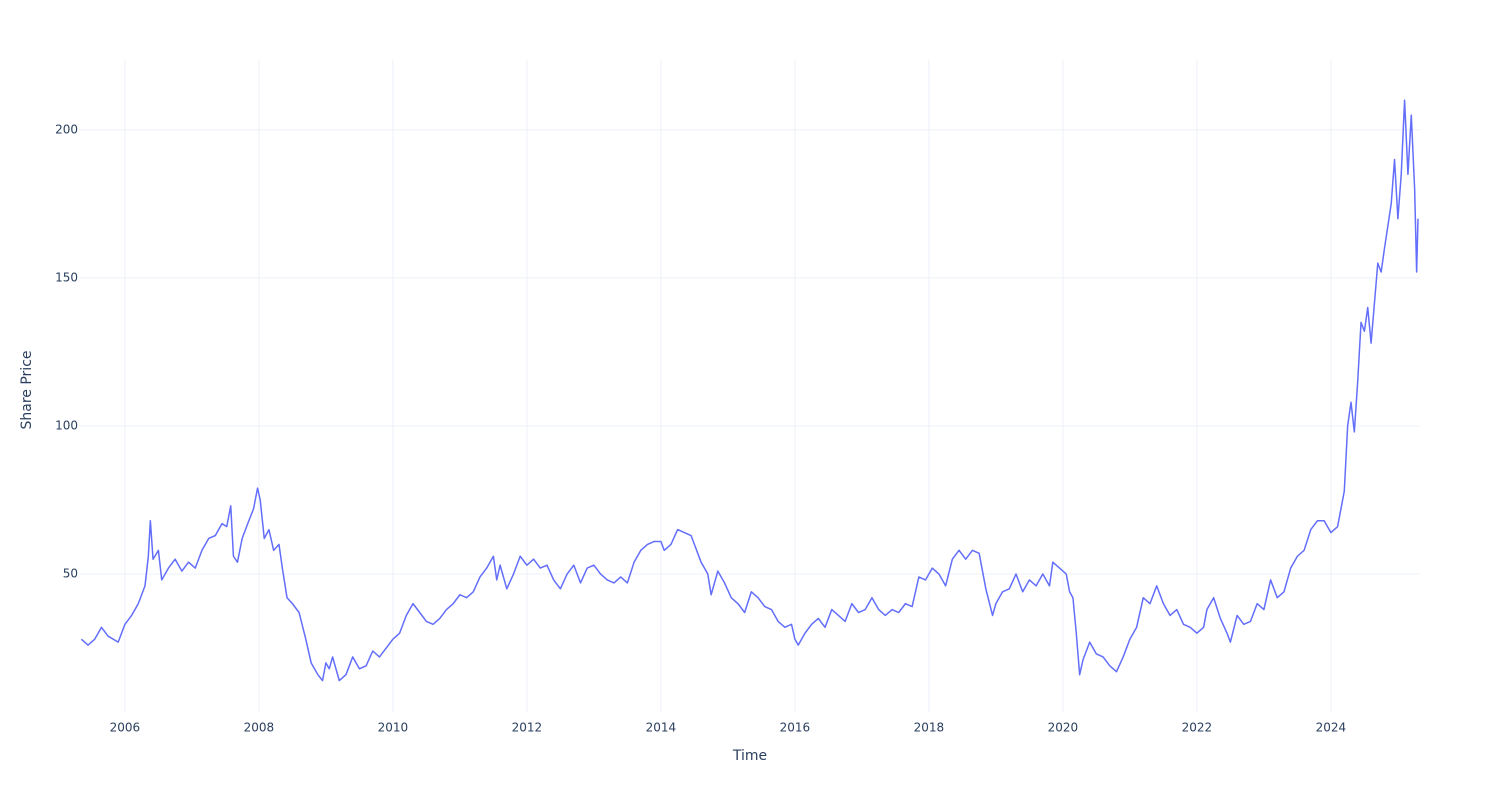 Image resolution: width=1500 pixels, height=800 pixels. Describe the element at coordinates (259, 728) in the screenshot. I see `x-tick-label: 2008` at that location.